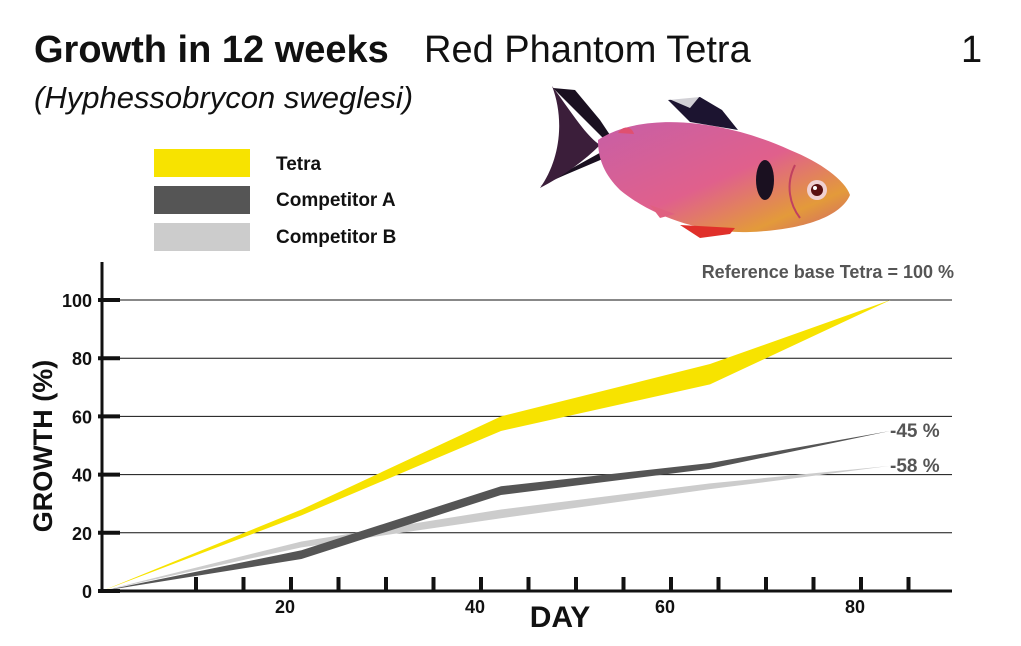  Describe the element at coordinates (915, 431) in the screenshot. I see `series-end-label: -45 %` at that location.